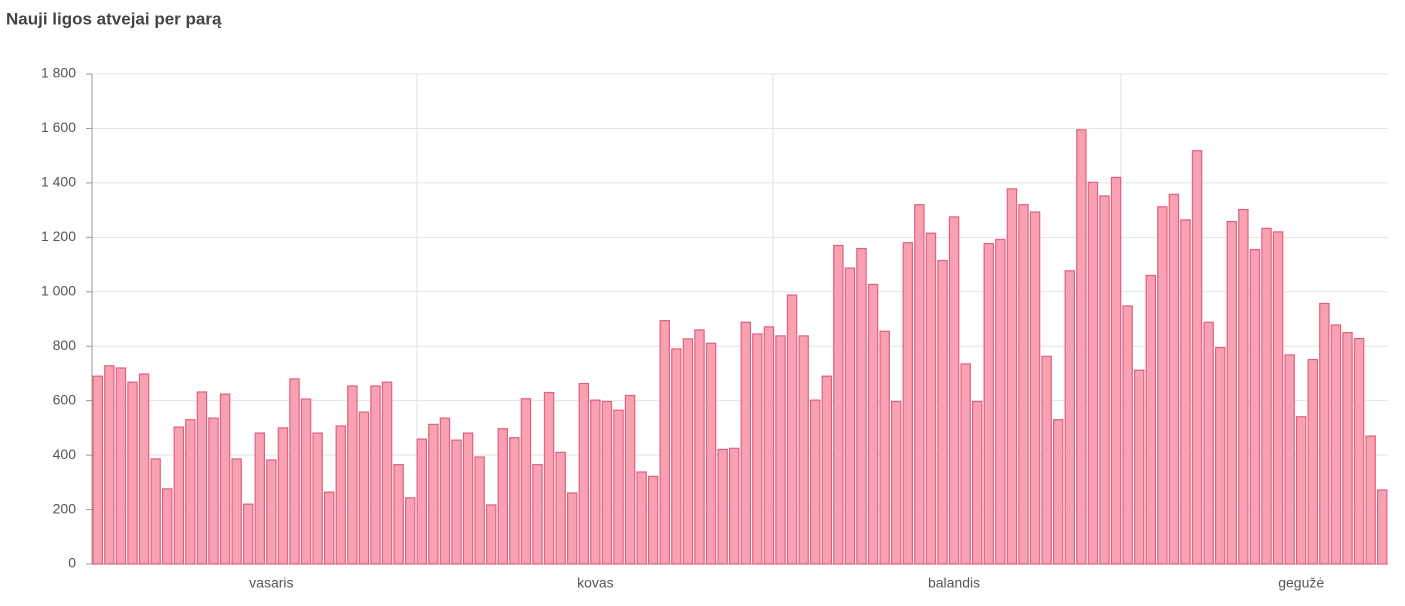 This screenshot has width=1405, height=606. I want to click on y-tick-label: 800, so click(65, 345).